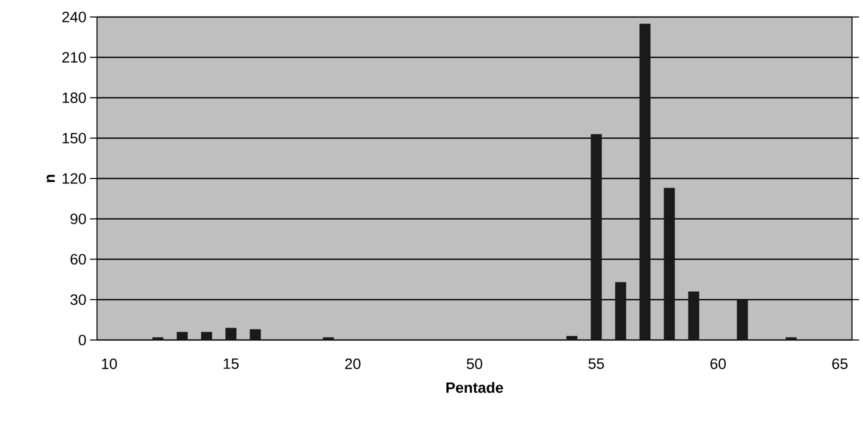 The width and height of the screenshot is (863, 439). I want to click on x-axis-title: Pentade, so click(475, 387).